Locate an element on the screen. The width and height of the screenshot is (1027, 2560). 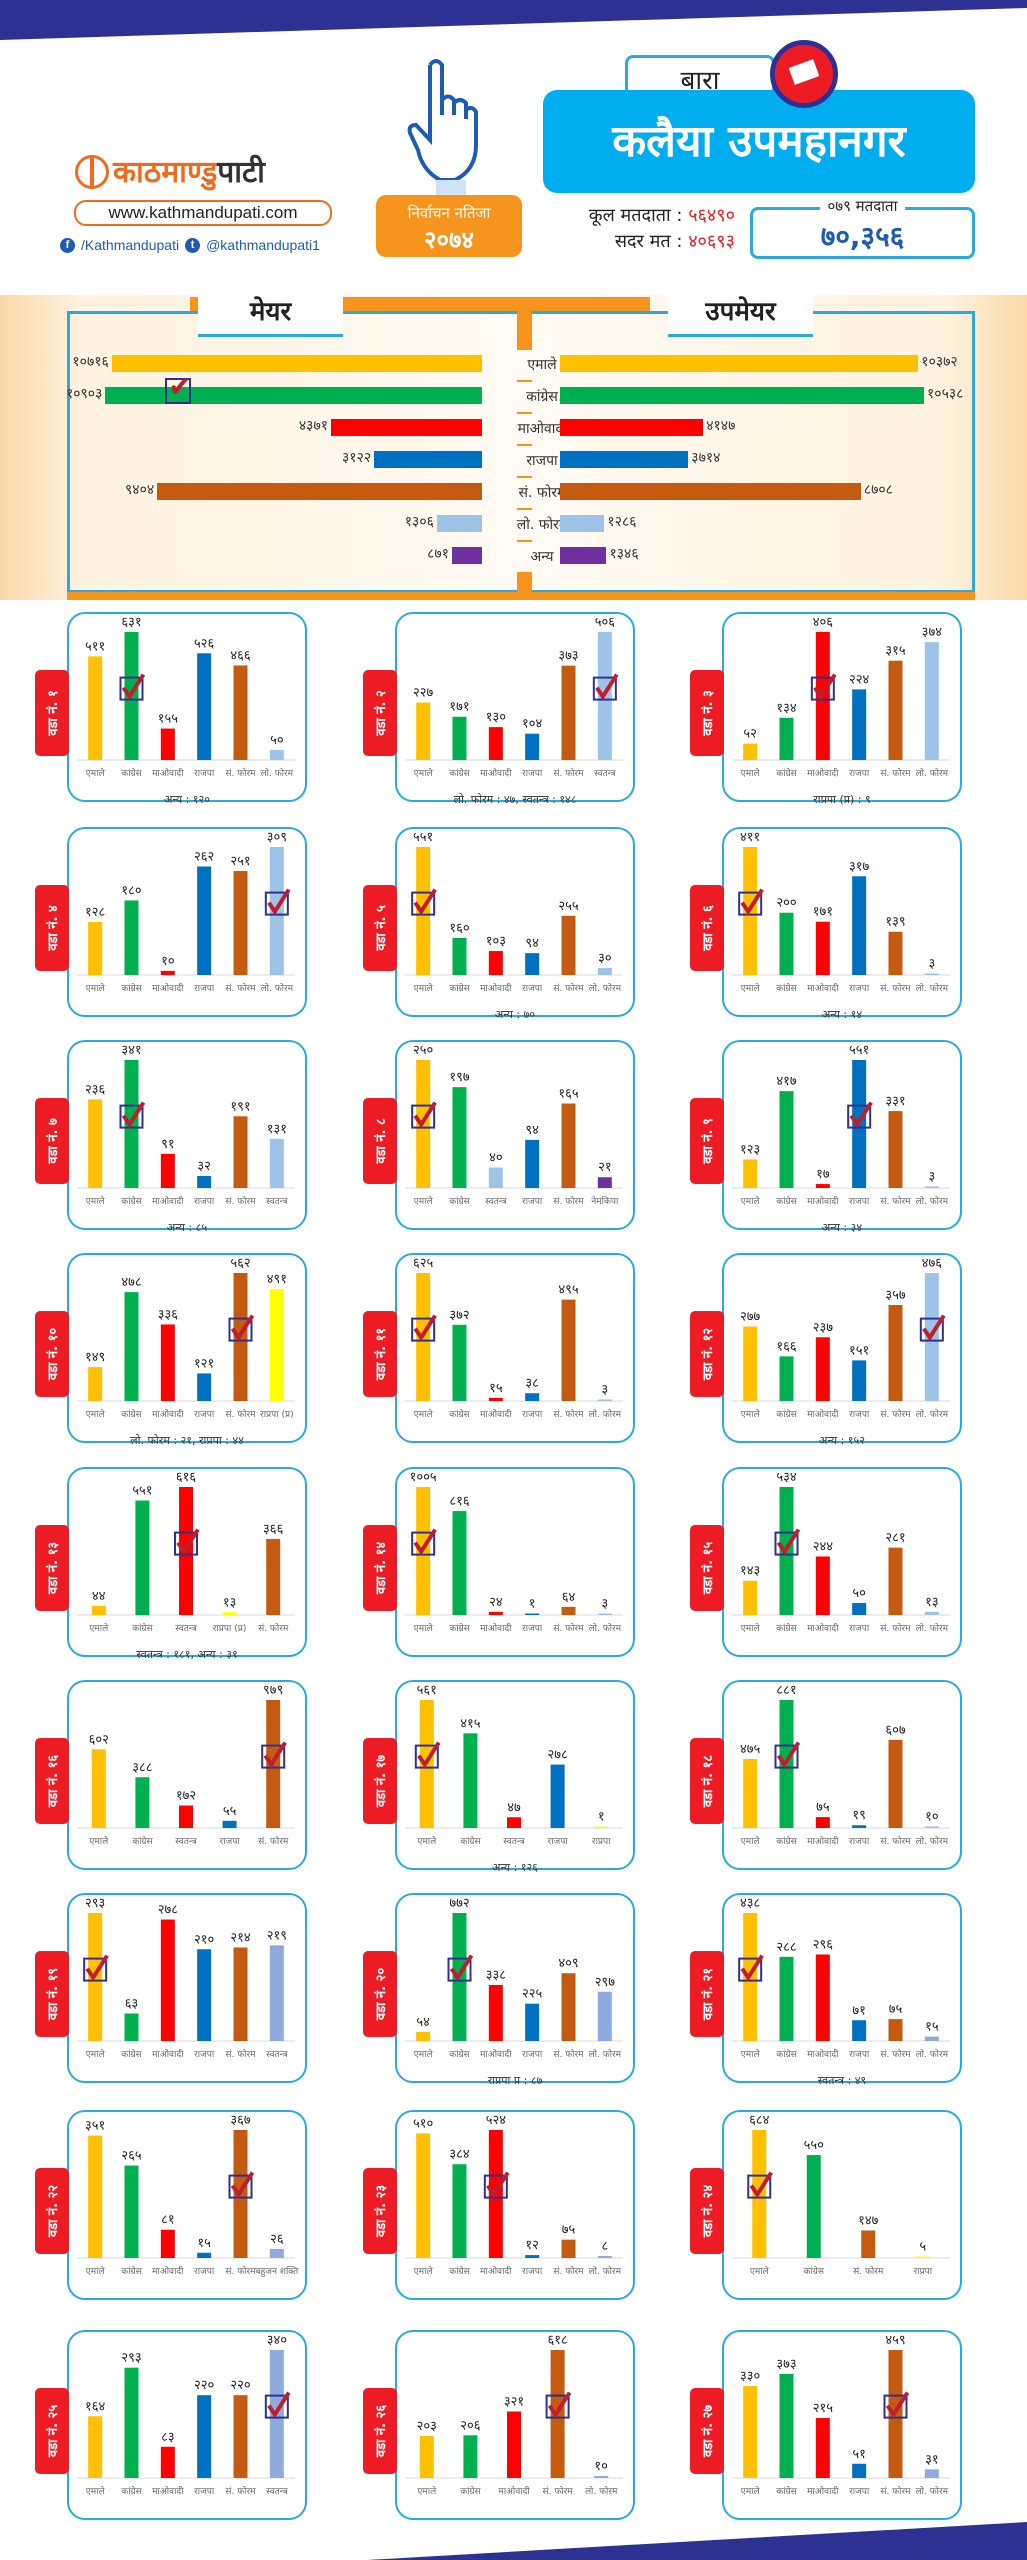
ward-bar-value-label: ९४ is located at coordinates (532, 943).